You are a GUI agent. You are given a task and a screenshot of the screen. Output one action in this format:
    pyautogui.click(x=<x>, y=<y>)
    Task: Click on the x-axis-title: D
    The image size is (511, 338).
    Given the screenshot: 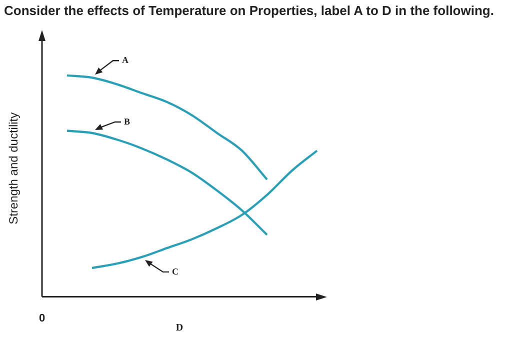 What is the action you would take?
    pyautogui.click(x=180, y=328)
    